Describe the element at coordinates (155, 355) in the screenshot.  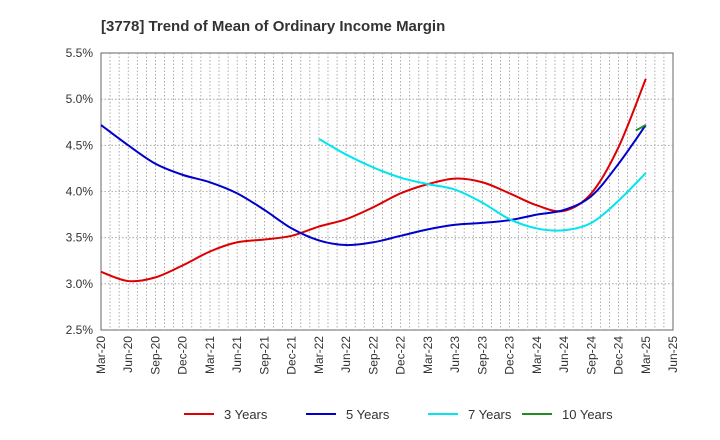
I see `x-tick-label: Sep-20` at that location.